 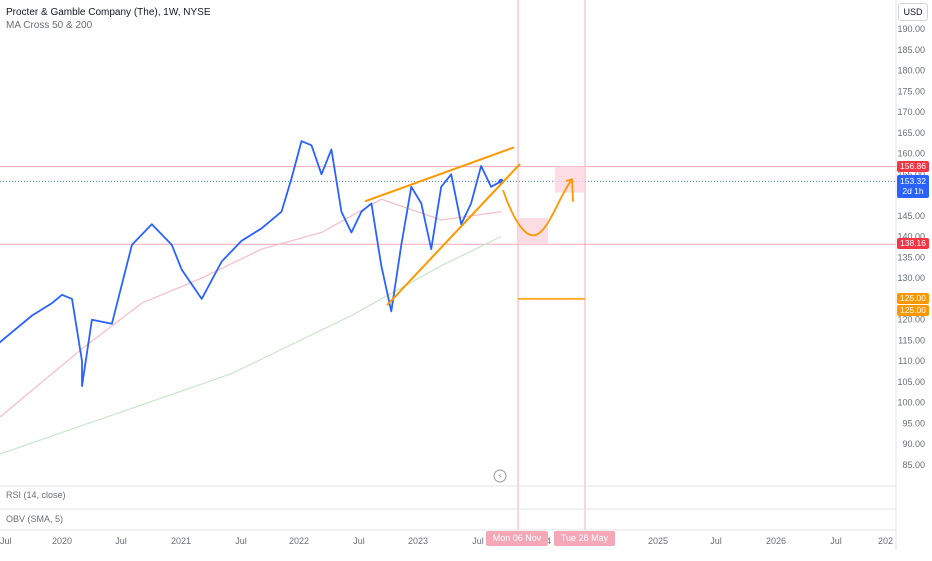 I want to click on x-tick-label: 202, so click(x=885, y=541).